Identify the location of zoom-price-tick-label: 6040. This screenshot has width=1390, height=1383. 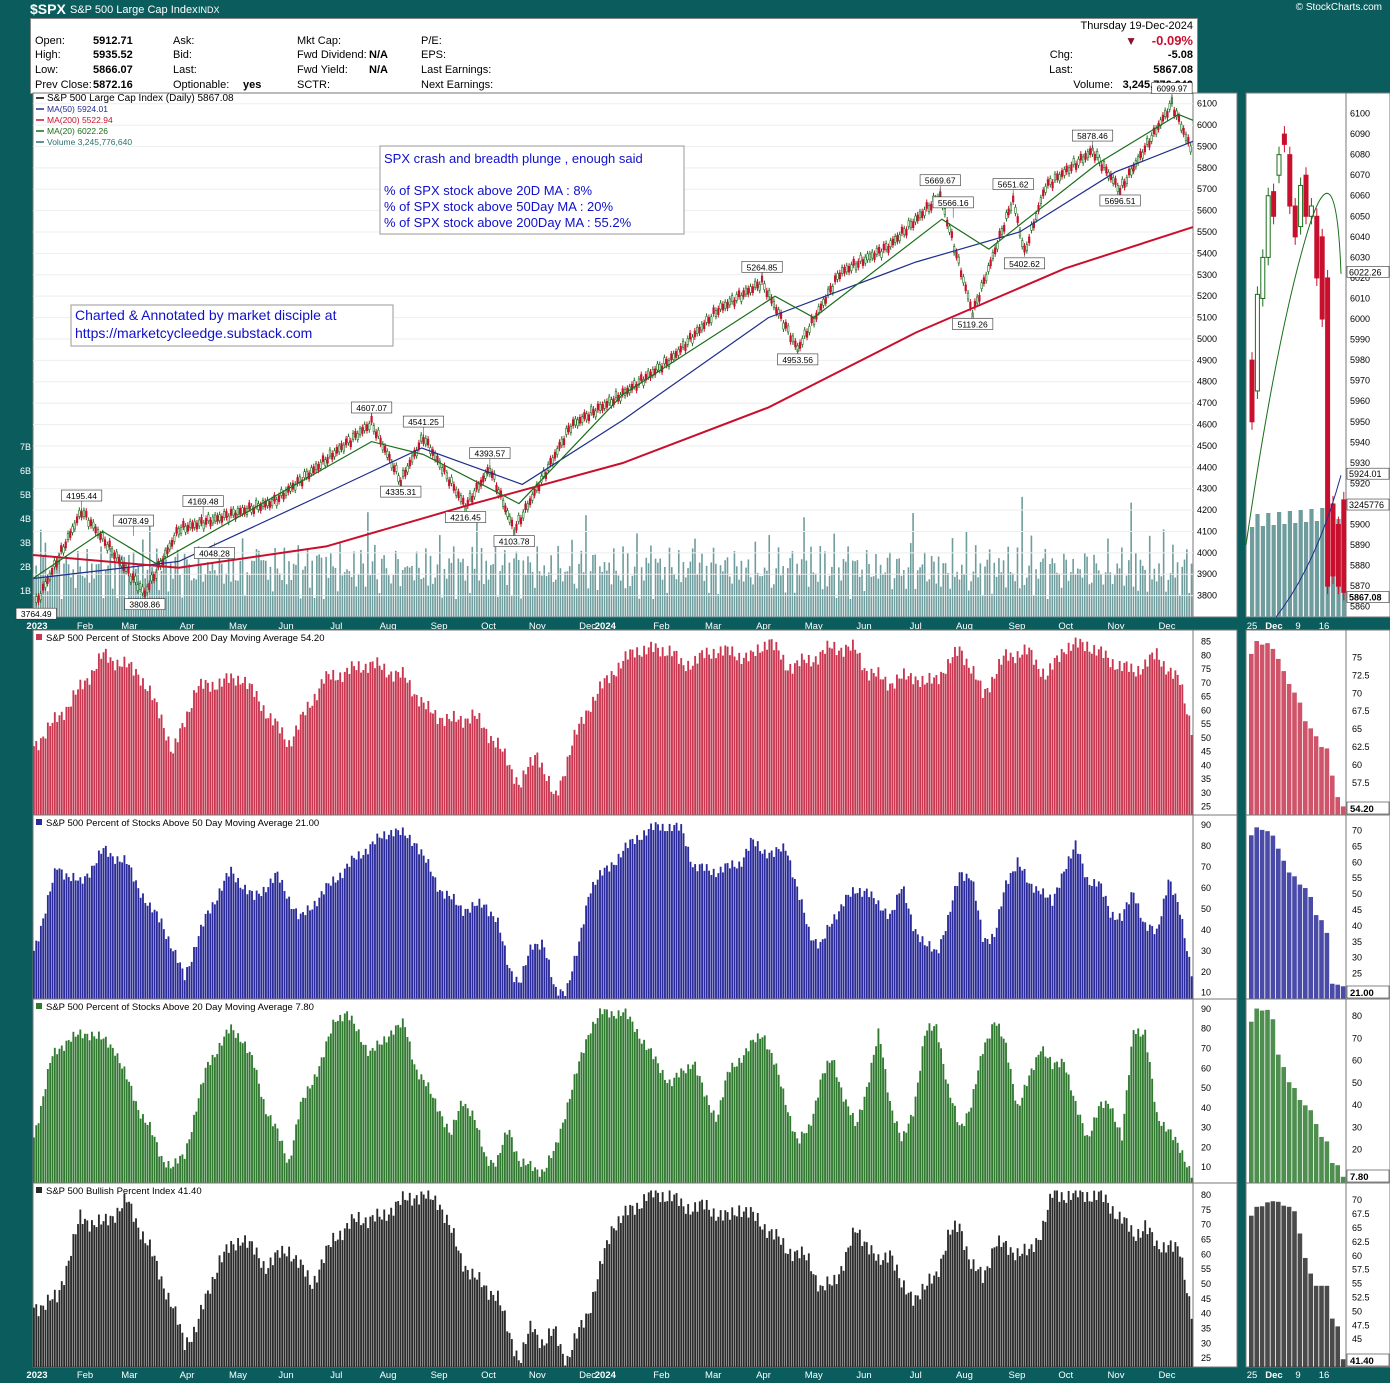
(1360, 237).